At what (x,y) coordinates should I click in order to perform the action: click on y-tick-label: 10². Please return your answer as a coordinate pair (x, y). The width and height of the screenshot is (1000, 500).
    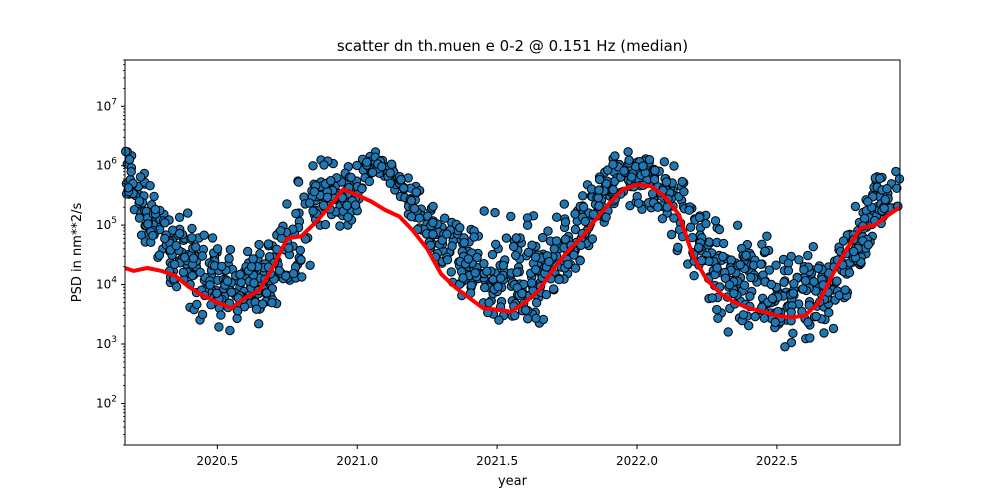
    Looking at the image, I should click on (106, 402).